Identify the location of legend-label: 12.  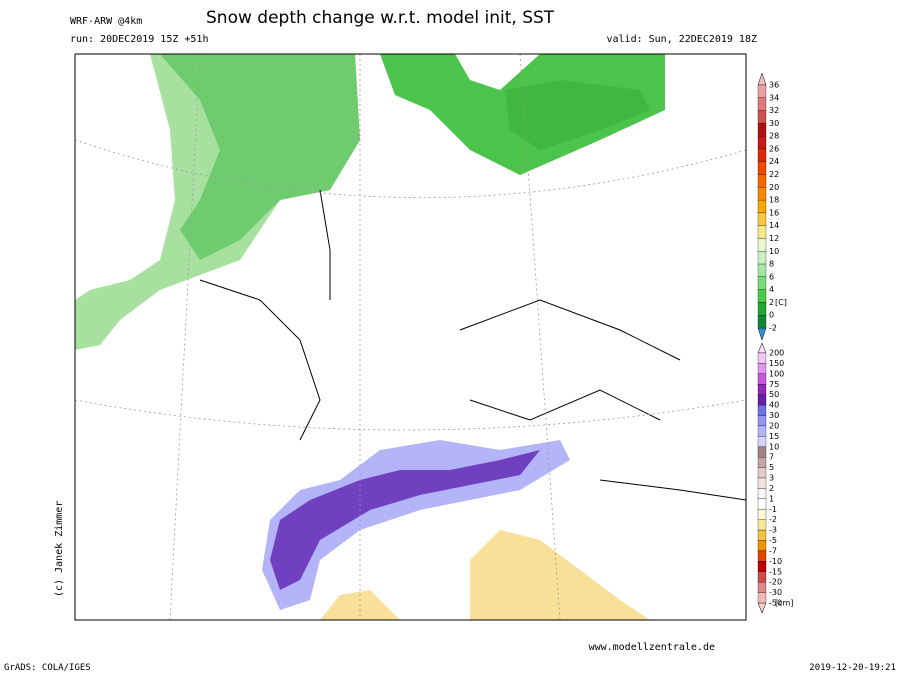
(774, 238).